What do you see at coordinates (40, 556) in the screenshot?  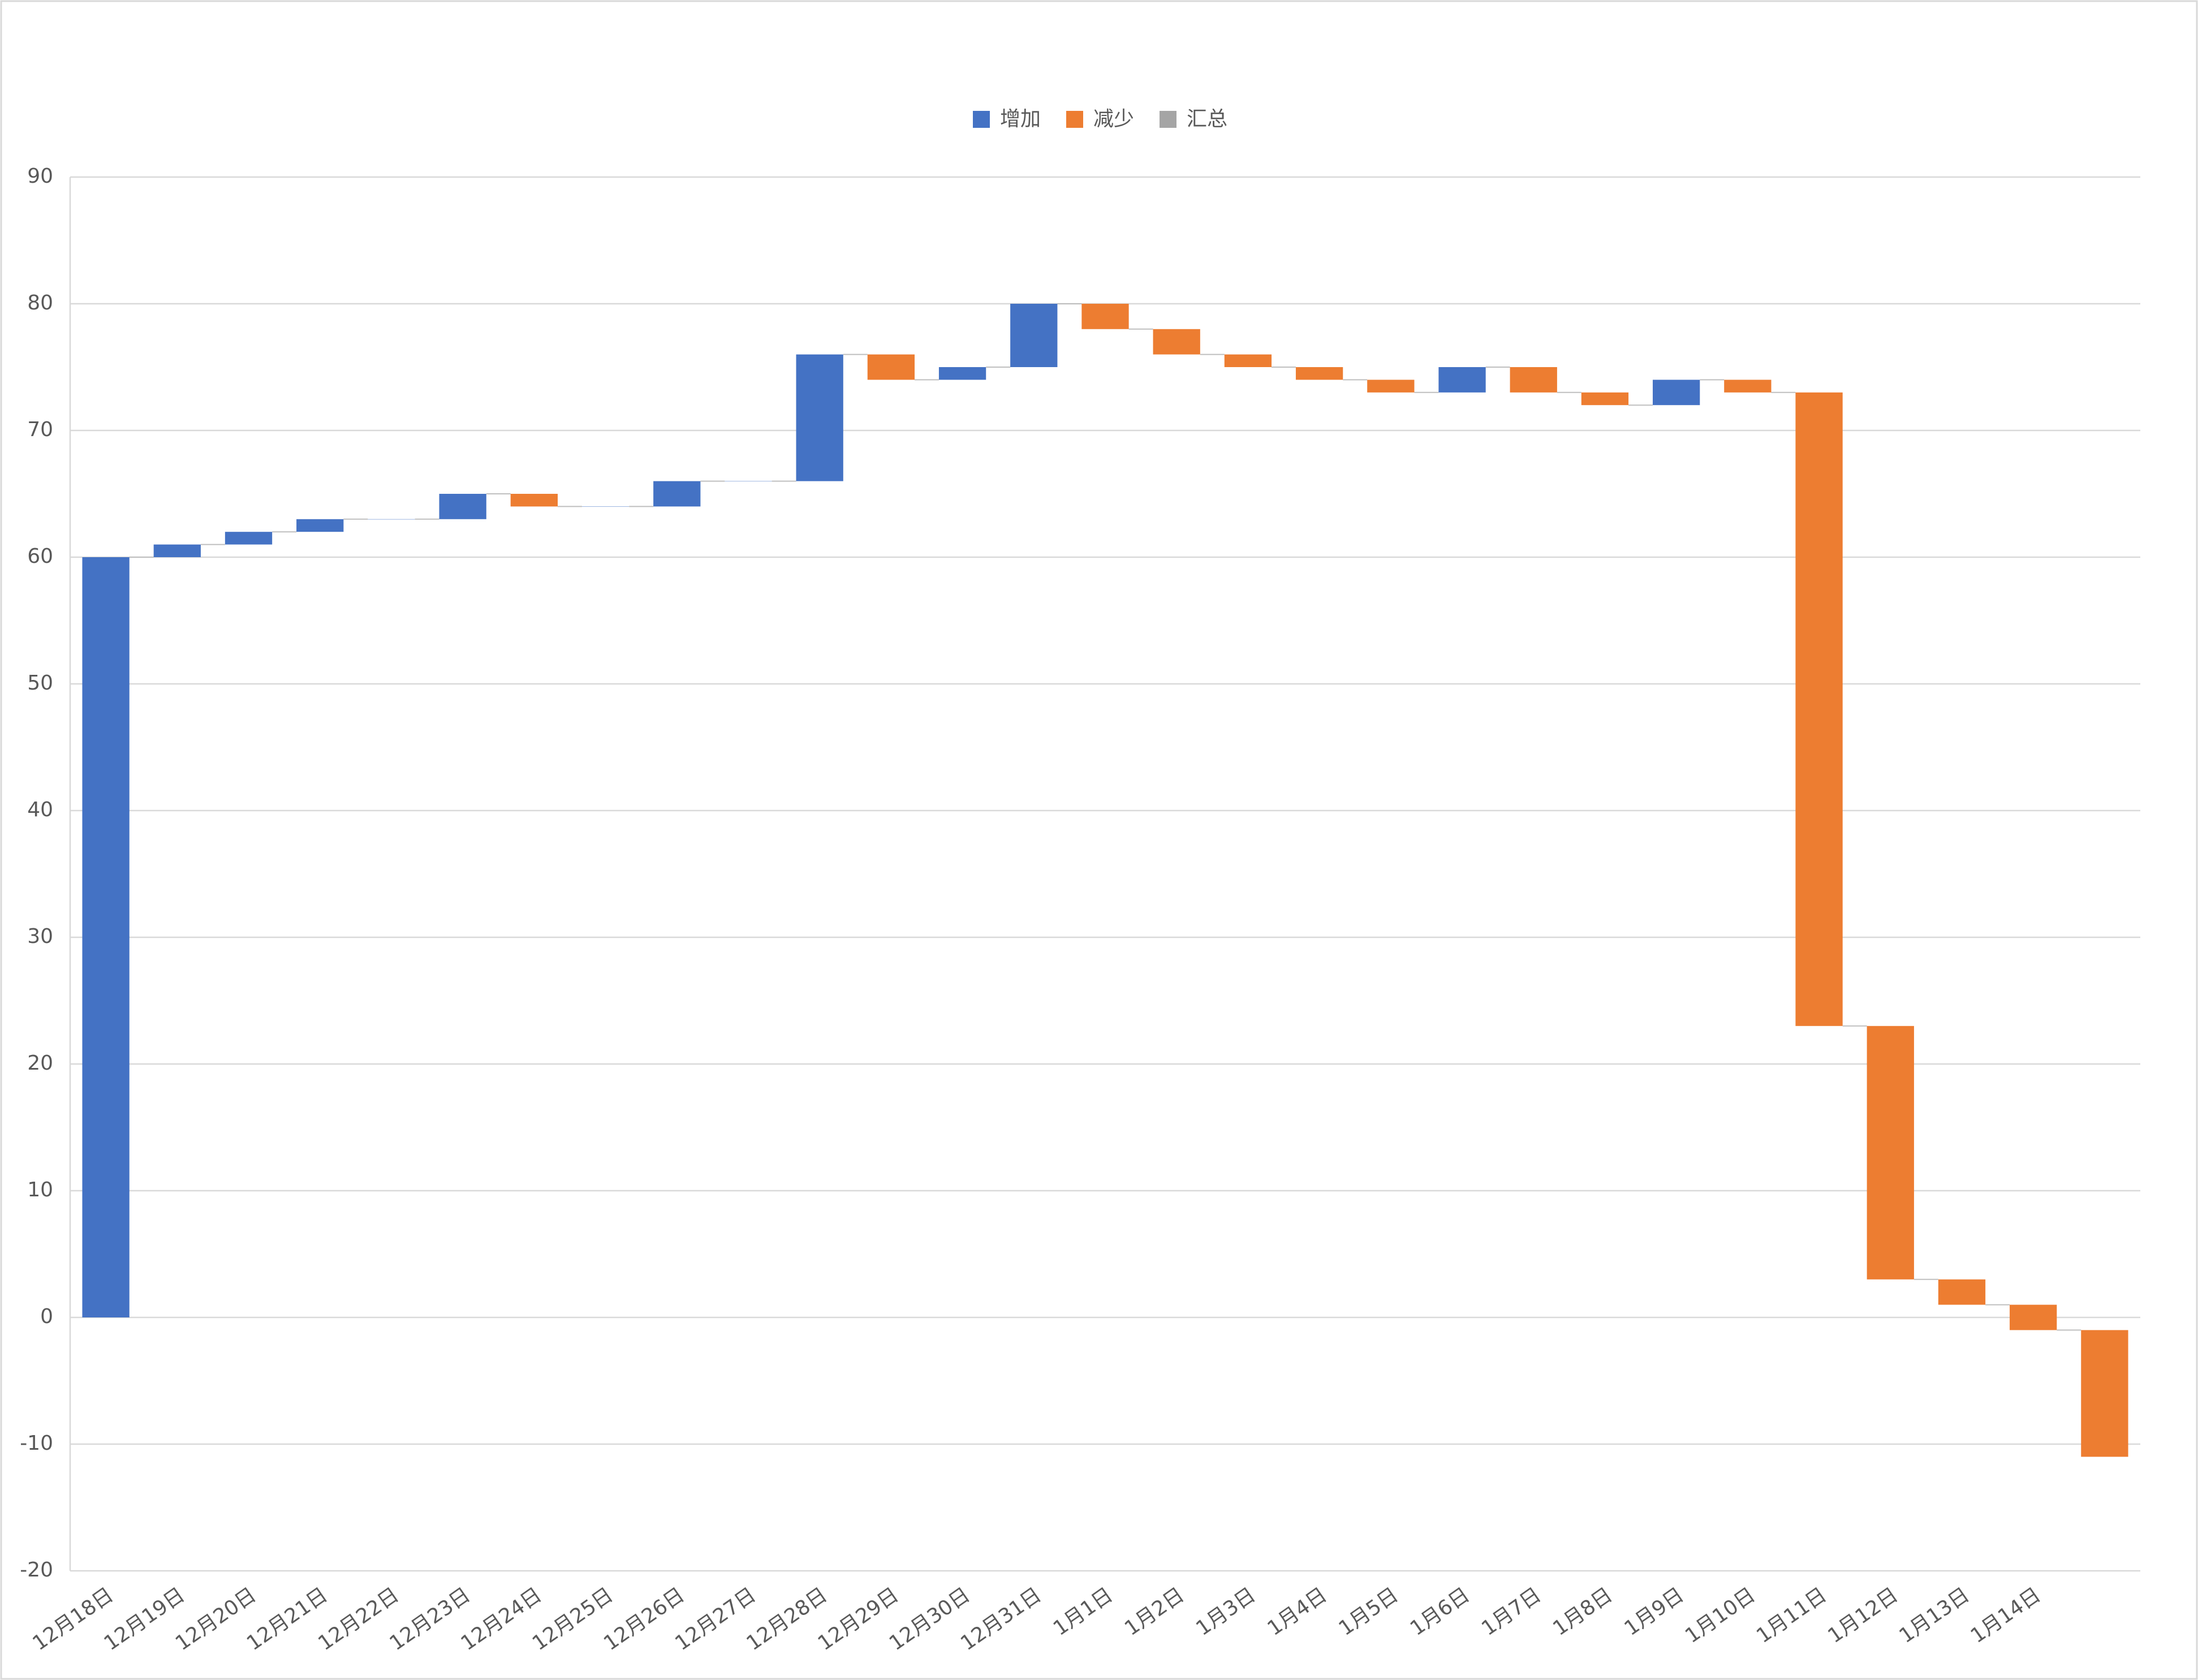 I see `y-tick-label: 60` at bounding box center [40, 556].